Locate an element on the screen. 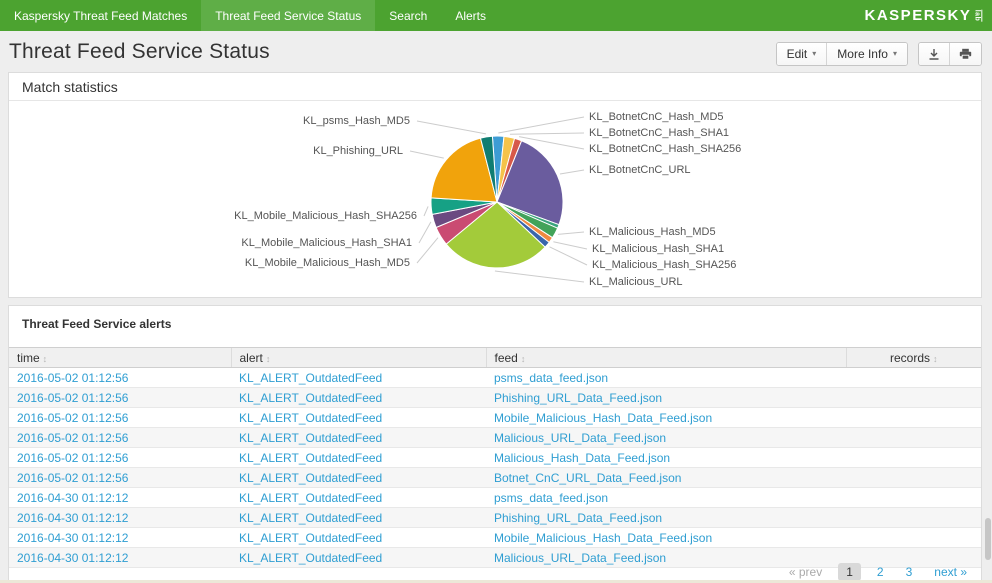  kaspersky-logo-text: KASPERSKY is located at coordinates (918, 15).